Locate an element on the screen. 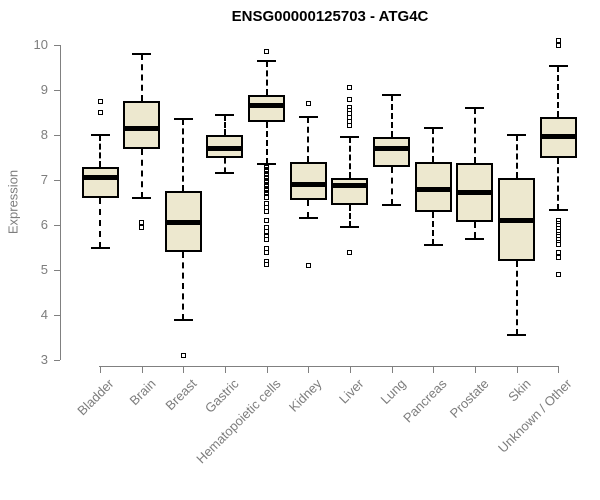 The image size is (600, 500). y-tick-label: 8 is located at coordinates (44, 134).